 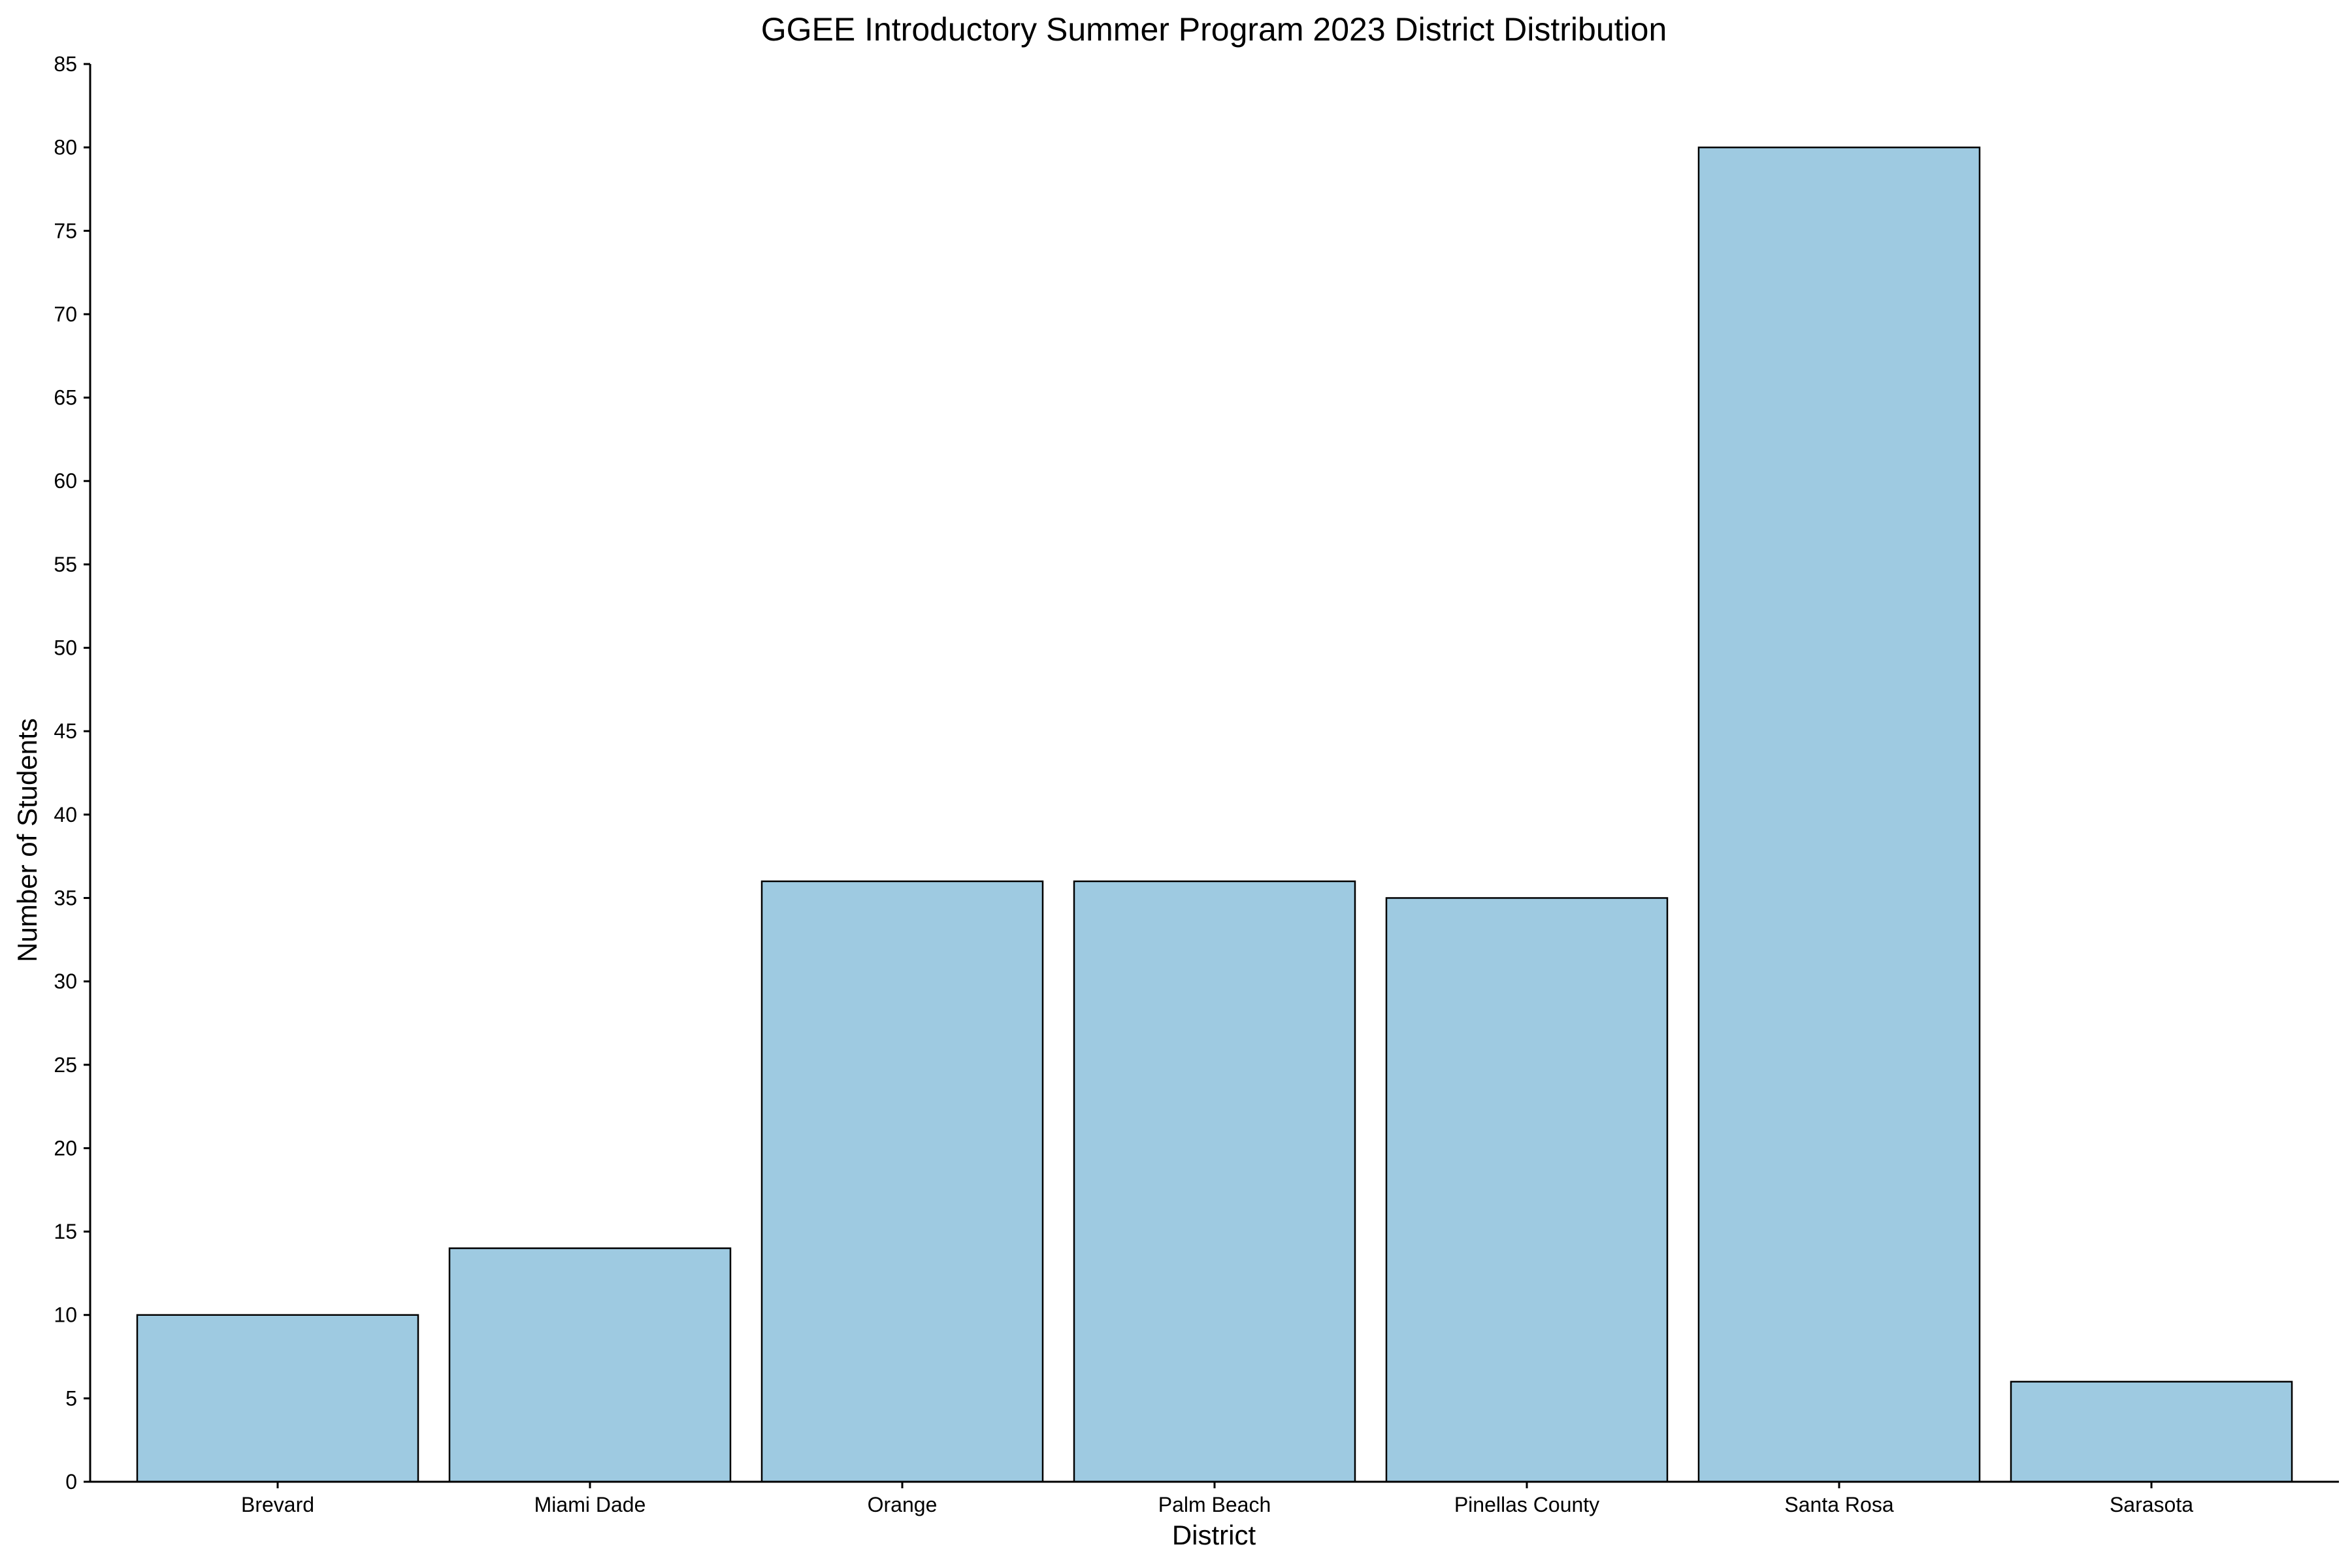 What do you see at coordinates (65, 1065) in the screenshot?
I see `y-tick-label: 25` at bounding box center [65, 1065].